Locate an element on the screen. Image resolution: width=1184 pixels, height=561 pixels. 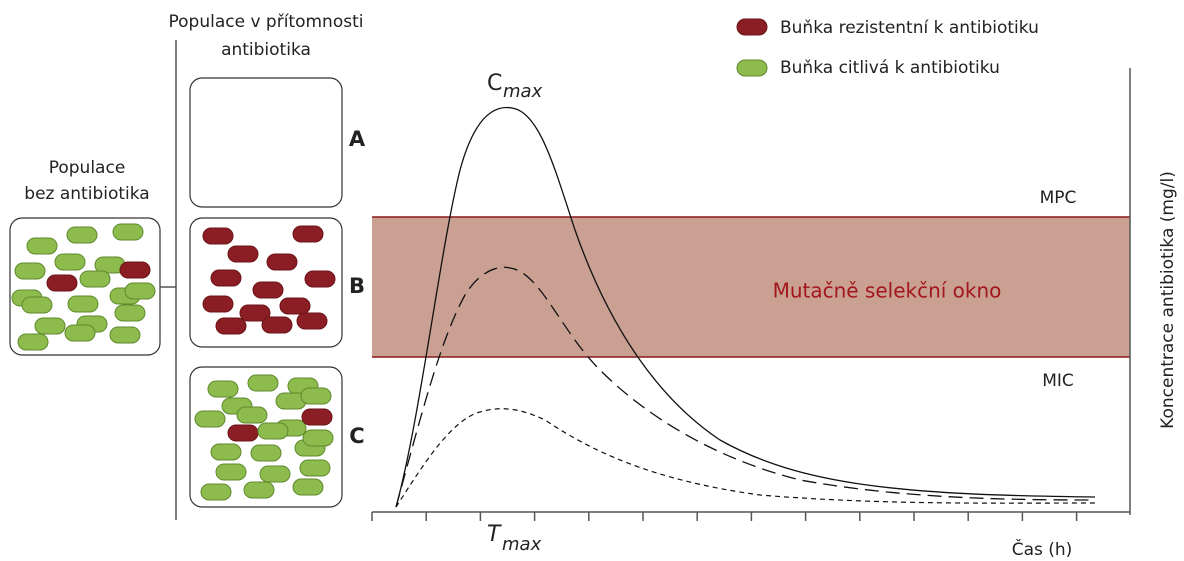
population-box is located at coordinates (266, 142).